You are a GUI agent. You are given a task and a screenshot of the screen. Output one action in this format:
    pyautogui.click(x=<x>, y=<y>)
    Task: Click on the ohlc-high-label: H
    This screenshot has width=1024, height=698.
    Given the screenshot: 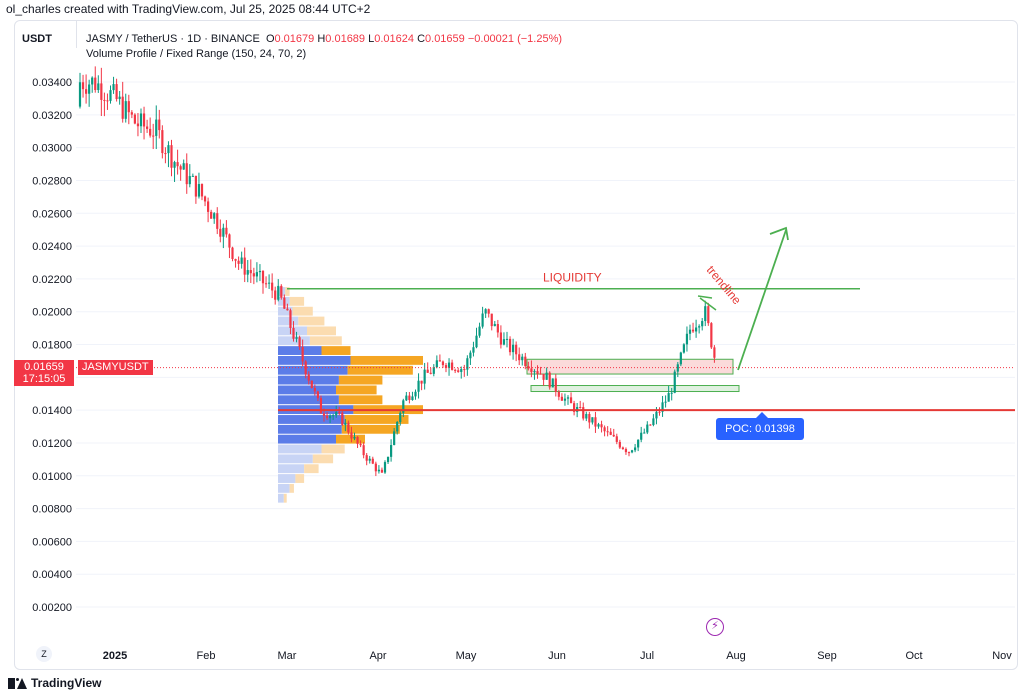 What is the action you would take?
    pyautogui.click(x=321, y=39)
    